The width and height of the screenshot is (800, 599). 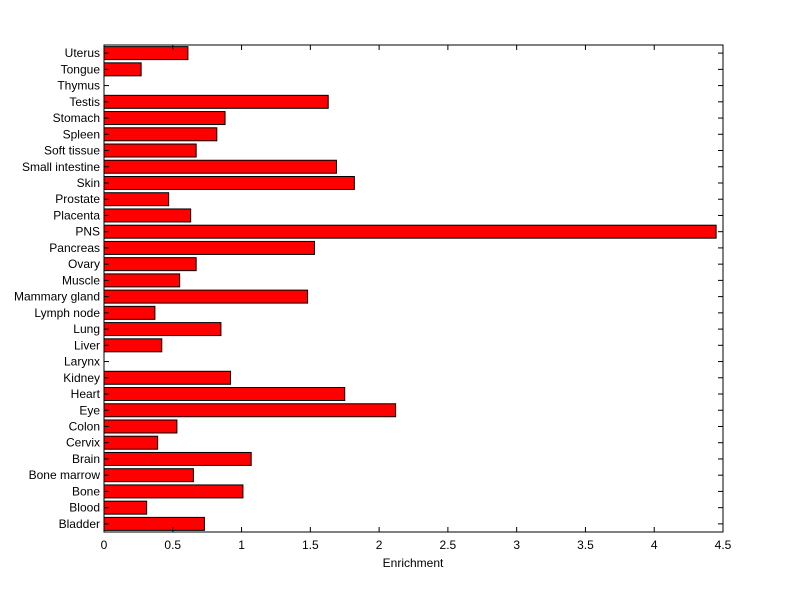 I want to click on x-tick-label: 1, so click(x=241, y=545).